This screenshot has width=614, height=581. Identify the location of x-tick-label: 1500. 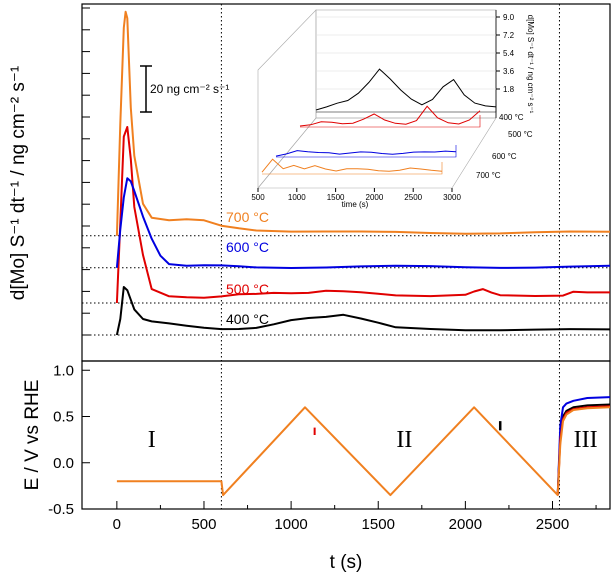
(378, 524).